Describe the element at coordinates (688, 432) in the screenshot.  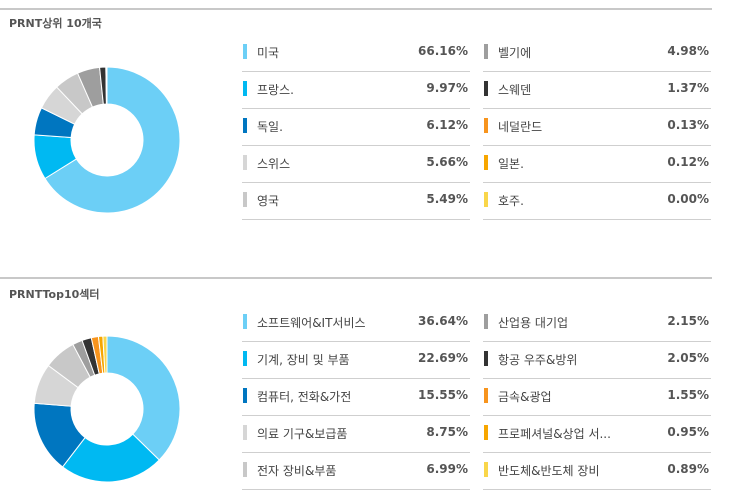
I see `sectors-legend-value-8: 0.95%` at that location.